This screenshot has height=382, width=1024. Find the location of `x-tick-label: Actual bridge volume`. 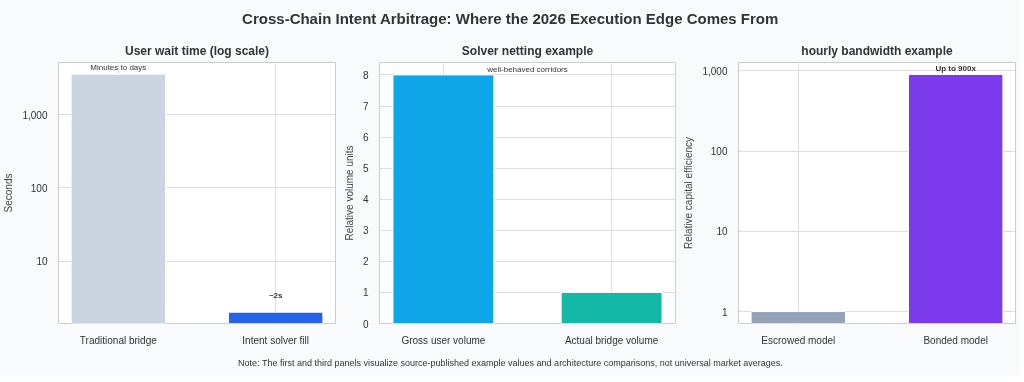

x-tick-label: Actual bridge volume is located at coordinates (611, 340).